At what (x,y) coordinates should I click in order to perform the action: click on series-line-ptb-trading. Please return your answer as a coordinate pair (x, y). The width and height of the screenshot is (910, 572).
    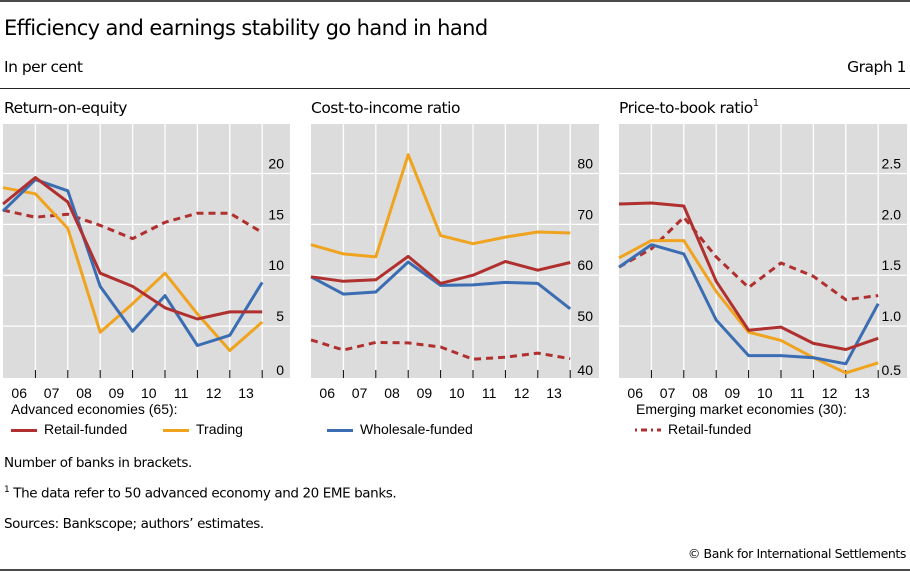
    Looking at the image, I should click on (748, 307).